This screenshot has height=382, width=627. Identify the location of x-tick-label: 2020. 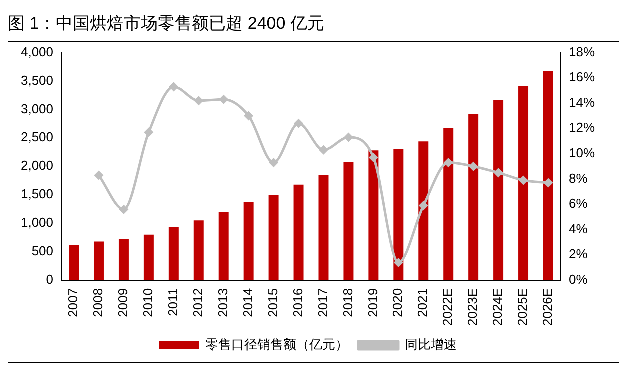
(398, 303).